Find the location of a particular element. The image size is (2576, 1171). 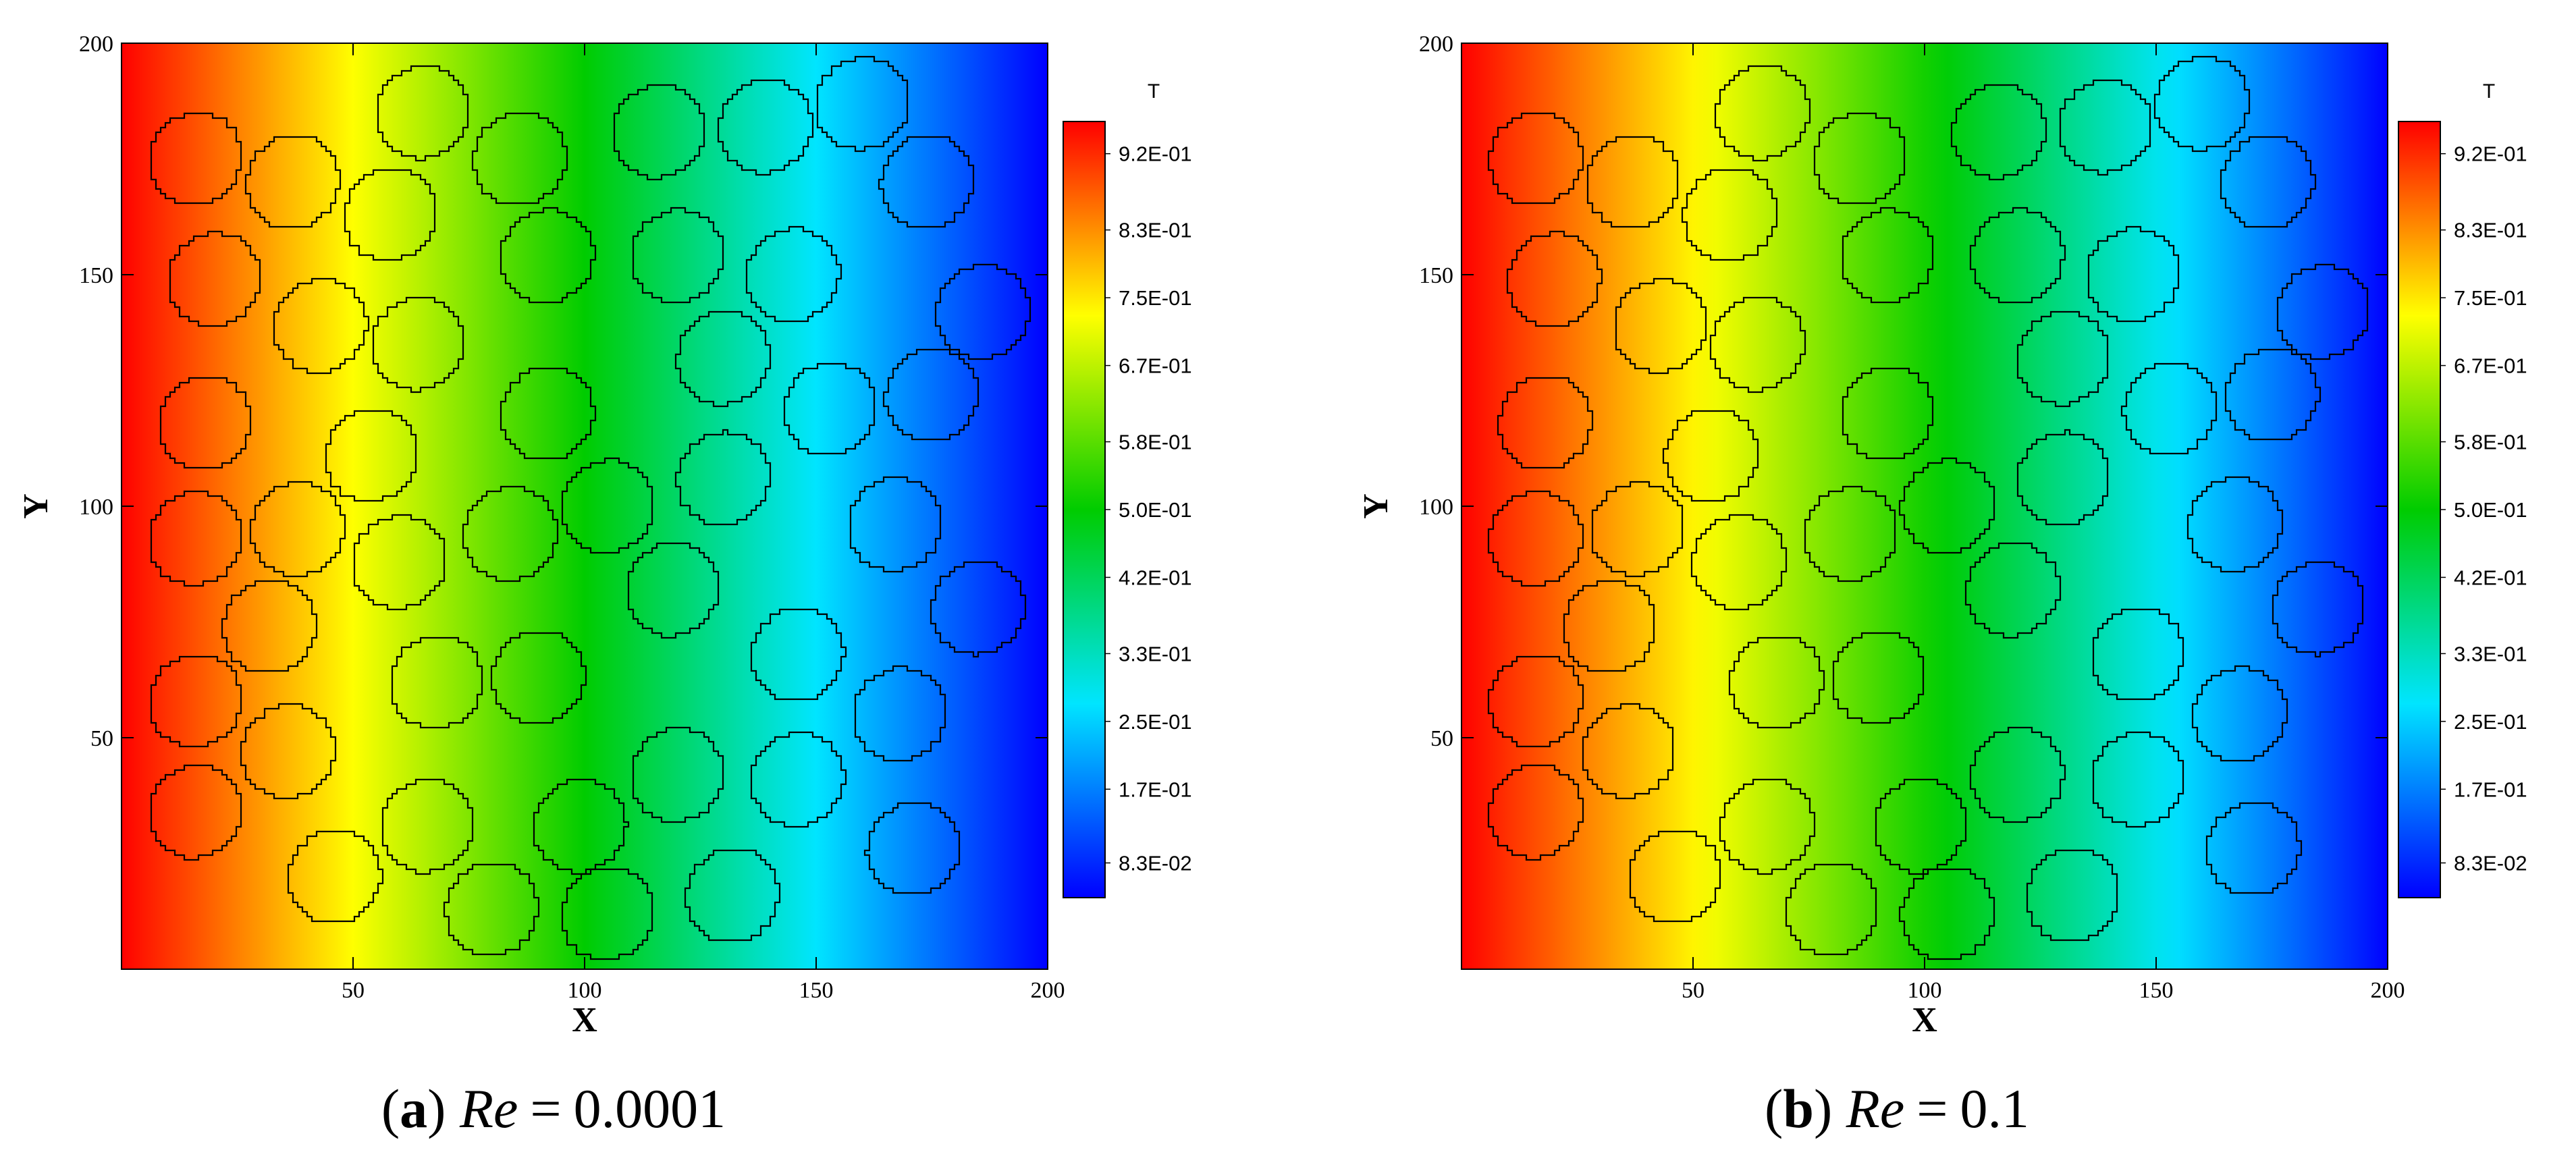

colorbar-tick-label: 2.5E-01 is located at coordinates (1155, 722).